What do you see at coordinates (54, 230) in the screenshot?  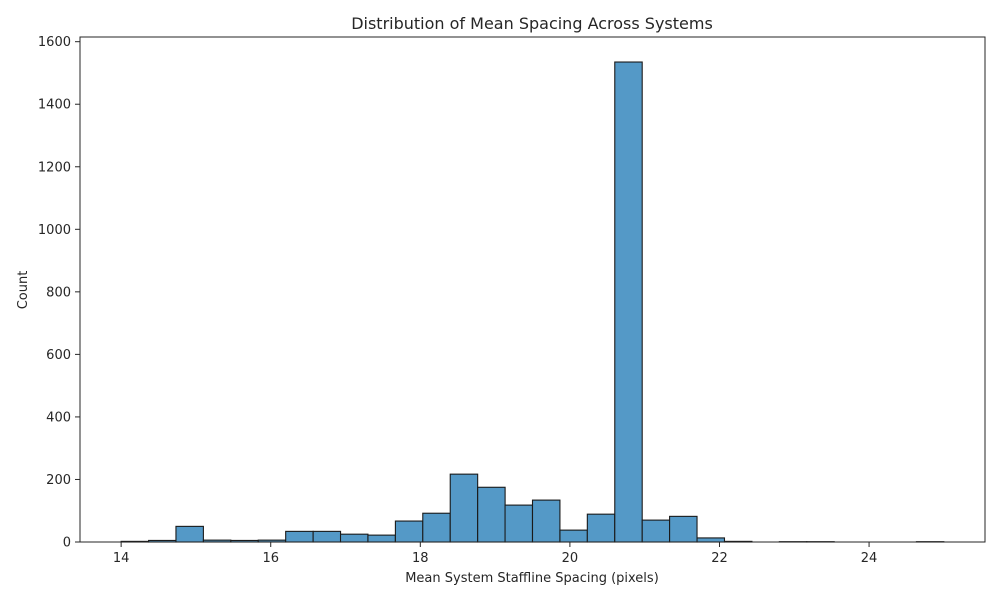 I see `y-tick-label: 1000` at bounding box center [54, 230].